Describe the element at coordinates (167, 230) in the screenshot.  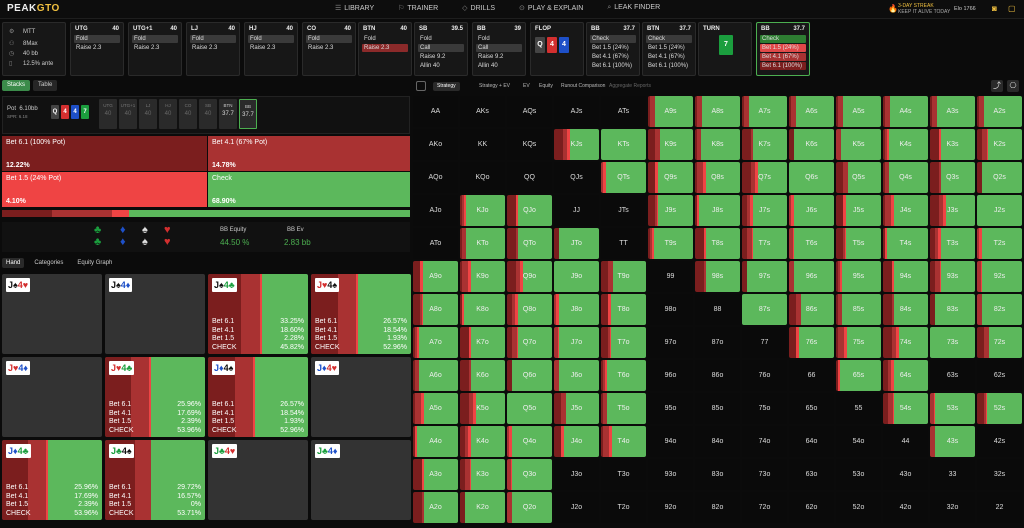
I see `heart-suit-icon: ♥` at that location.